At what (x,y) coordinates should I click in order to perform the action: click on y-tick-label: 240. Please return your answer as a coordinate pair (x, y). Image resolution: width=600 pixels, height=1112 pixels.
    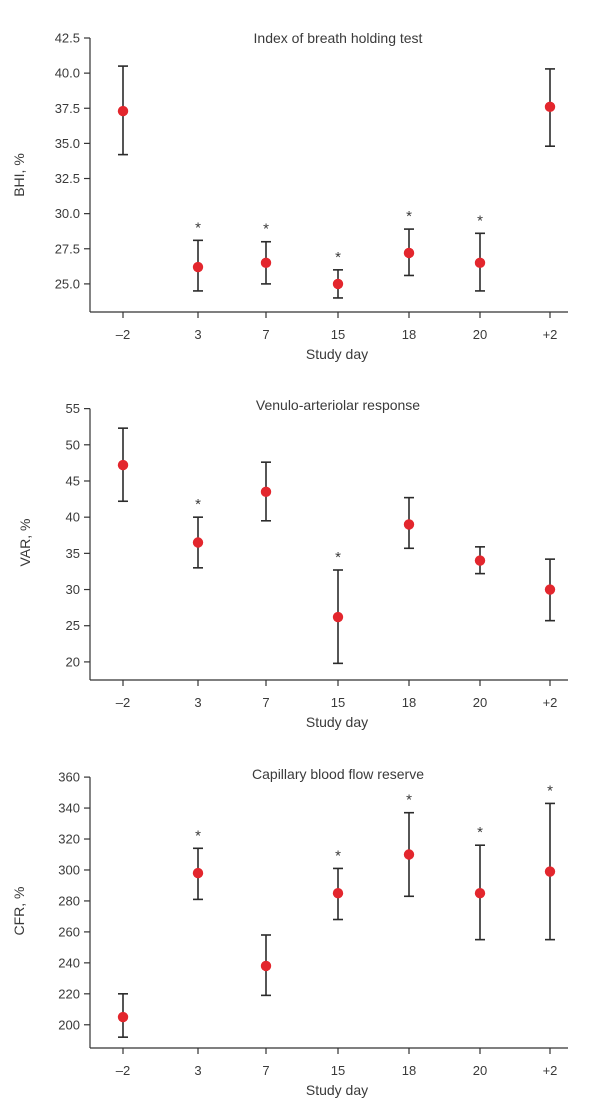
    Looking at the image, I should click on (69, 962).